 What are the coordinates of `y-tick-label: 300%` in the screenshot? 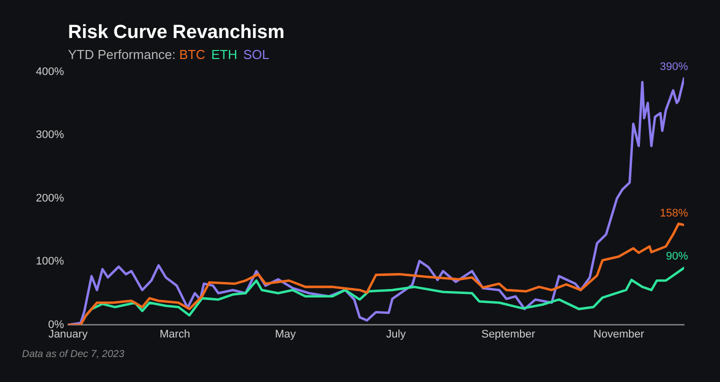 It's located at (50, 135).